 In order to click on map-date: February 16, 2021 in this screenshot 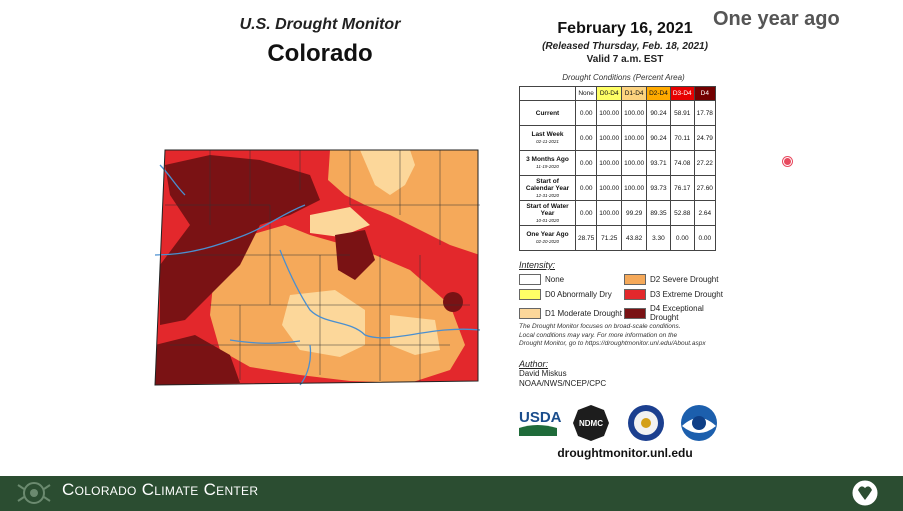, I will do `click(625, 28)`.